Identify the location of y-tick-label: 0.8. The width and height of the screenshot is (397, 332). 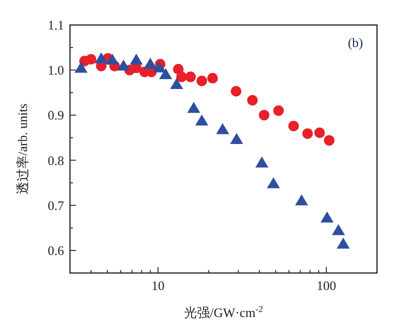
(56, 160).